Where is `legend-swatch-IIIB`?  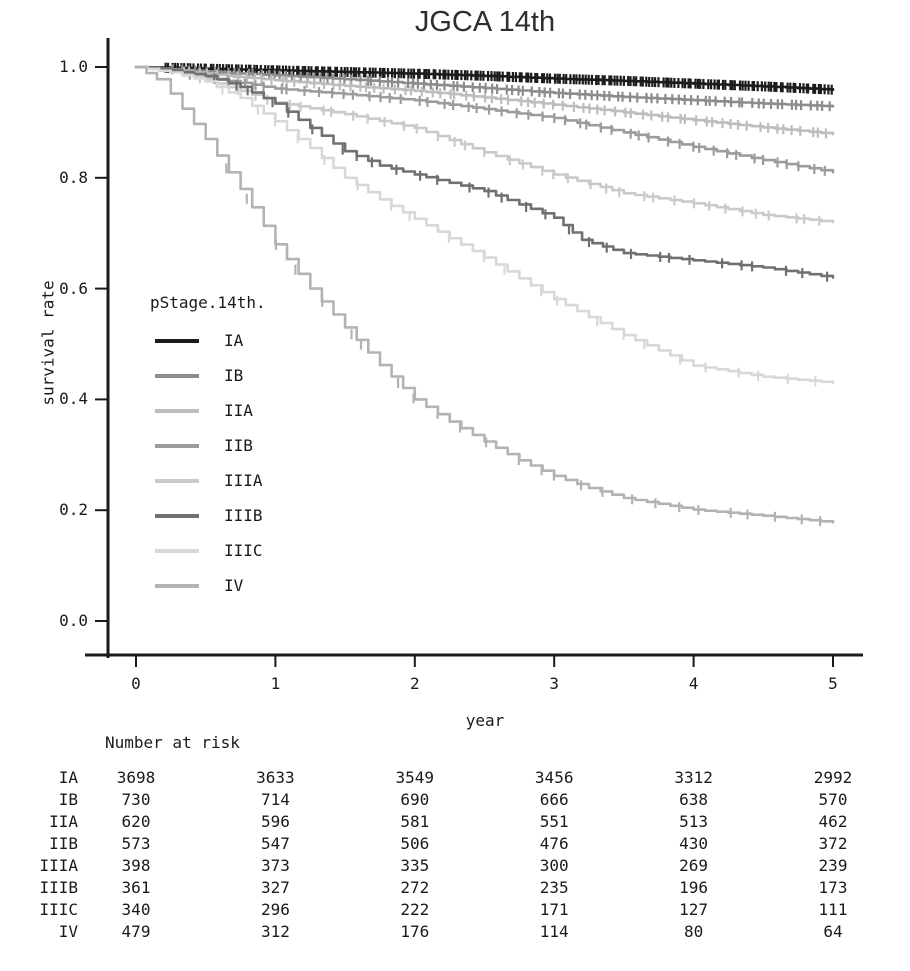 legend-swatch-IIIB is located at coordinates (177, 516).